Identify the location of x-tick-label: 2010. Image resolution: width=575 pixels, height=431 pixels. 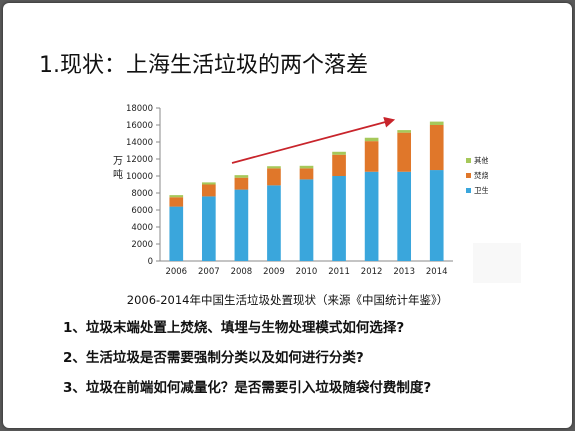
(307, 272).